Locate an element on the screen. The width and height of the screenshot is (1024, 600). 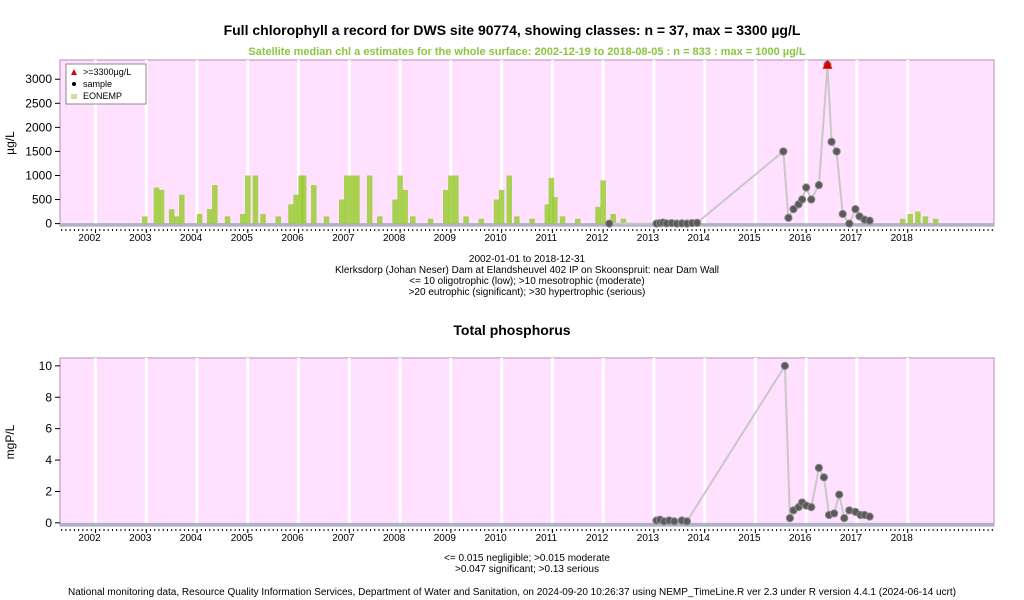
legend-label: EONEMP is located at coordinates (102, 96).